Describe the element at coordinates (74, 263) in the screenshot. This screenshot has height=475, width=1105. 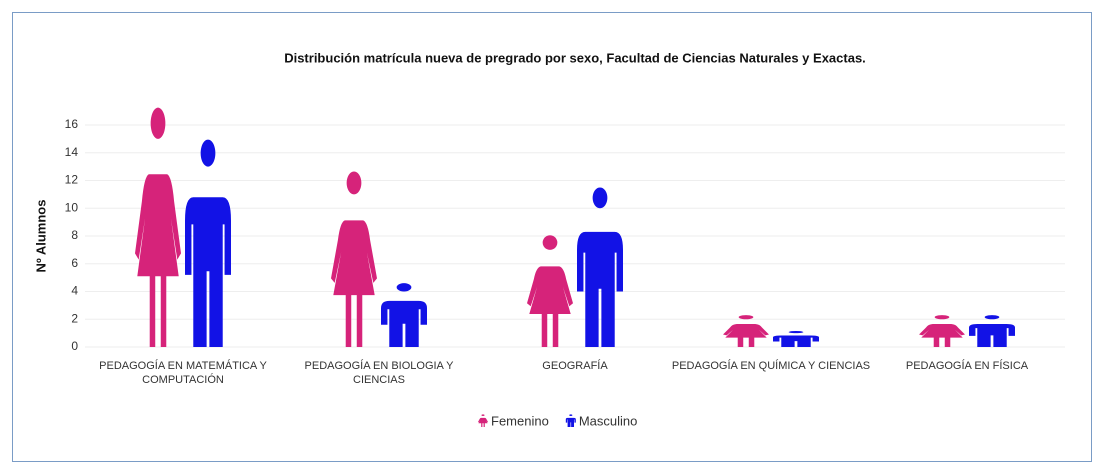
I see `y-tick-label: 6` at that location.